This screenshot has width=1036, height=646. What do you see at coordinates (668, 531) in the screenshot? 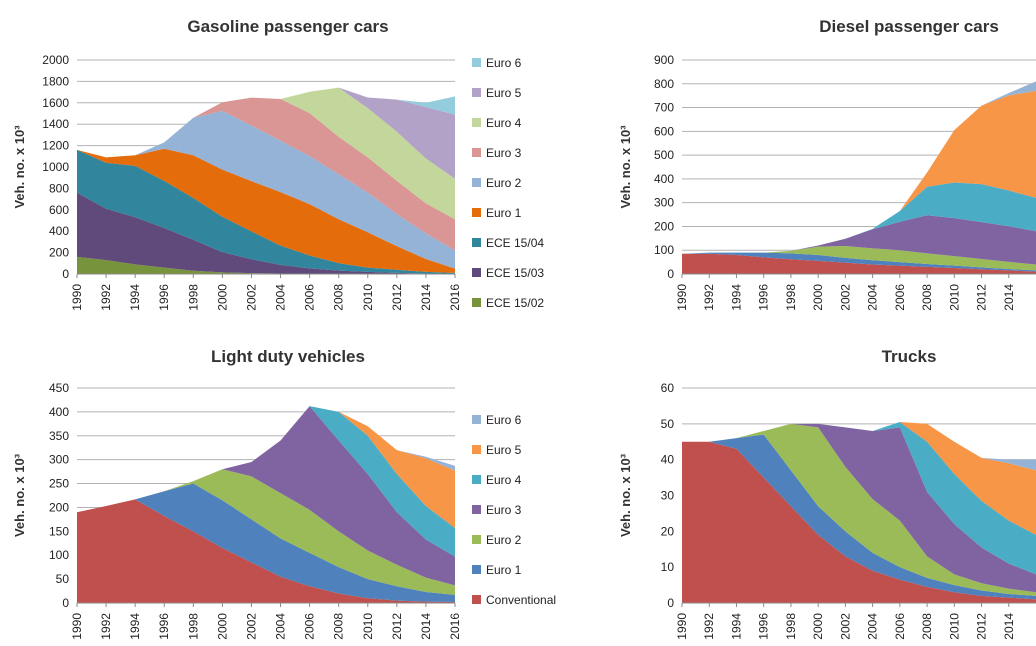
I see `y-tick-label: 20` at bounding box center [668, 531].